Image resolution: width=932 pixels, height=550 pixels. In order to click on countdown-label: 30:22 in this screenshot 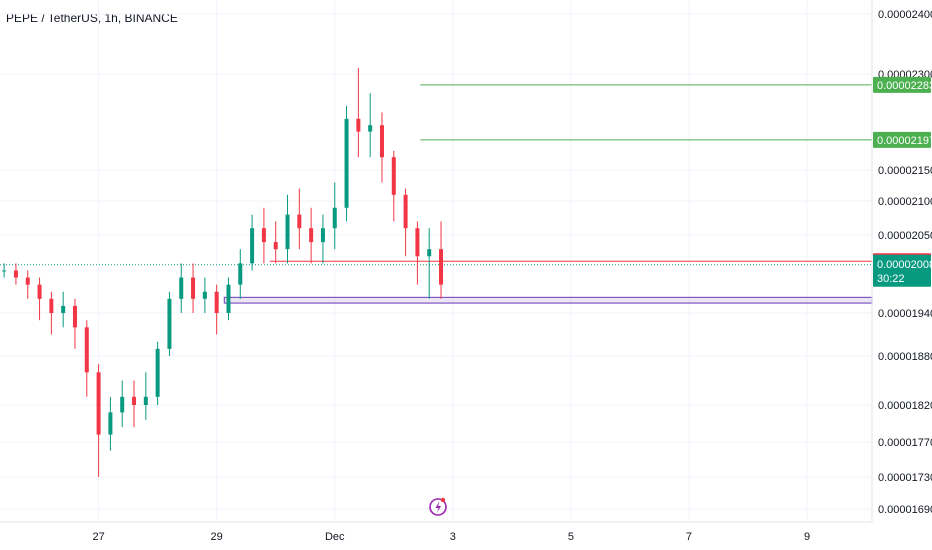, I will do `click(891, 279)`.